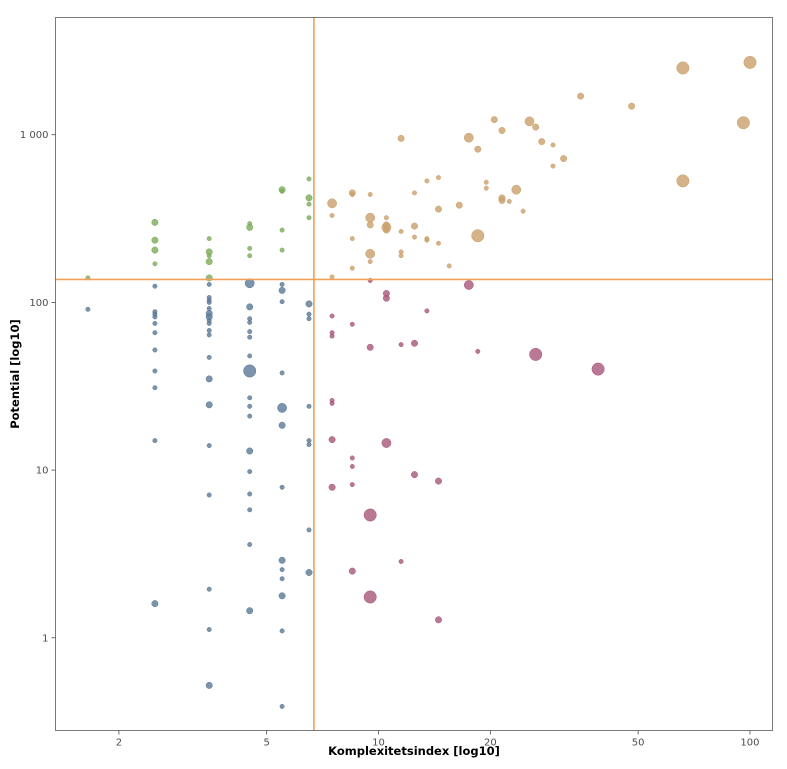  Describe the element at coordinates (38, 303) in the screenshot. I see `y-tick-label: 100` at that location.